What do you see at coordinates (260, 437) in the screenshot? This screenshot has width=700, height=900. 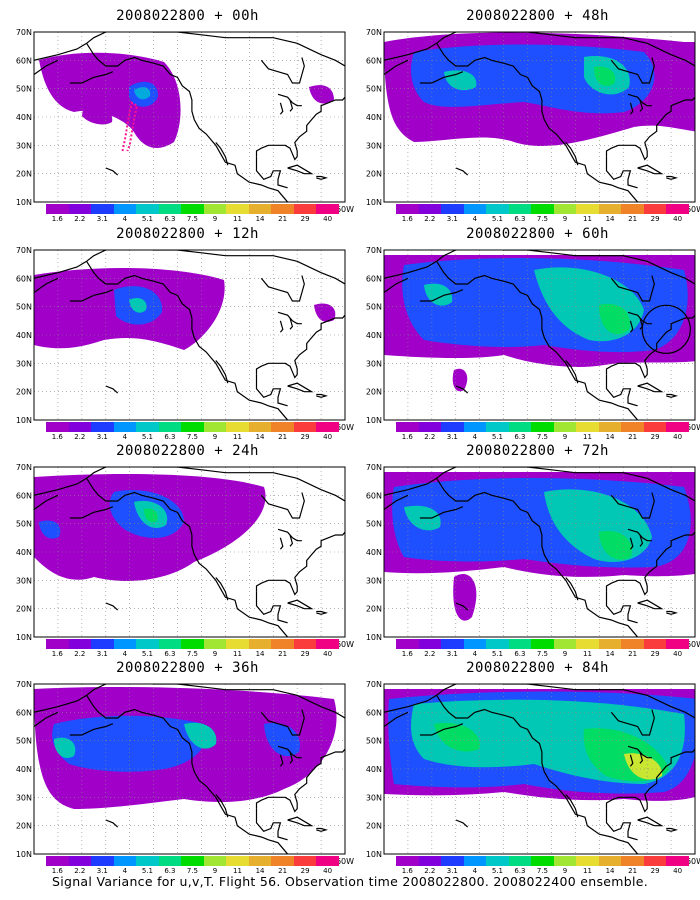 I see `colorbar-label: 14` at bounding box center [260, 437].